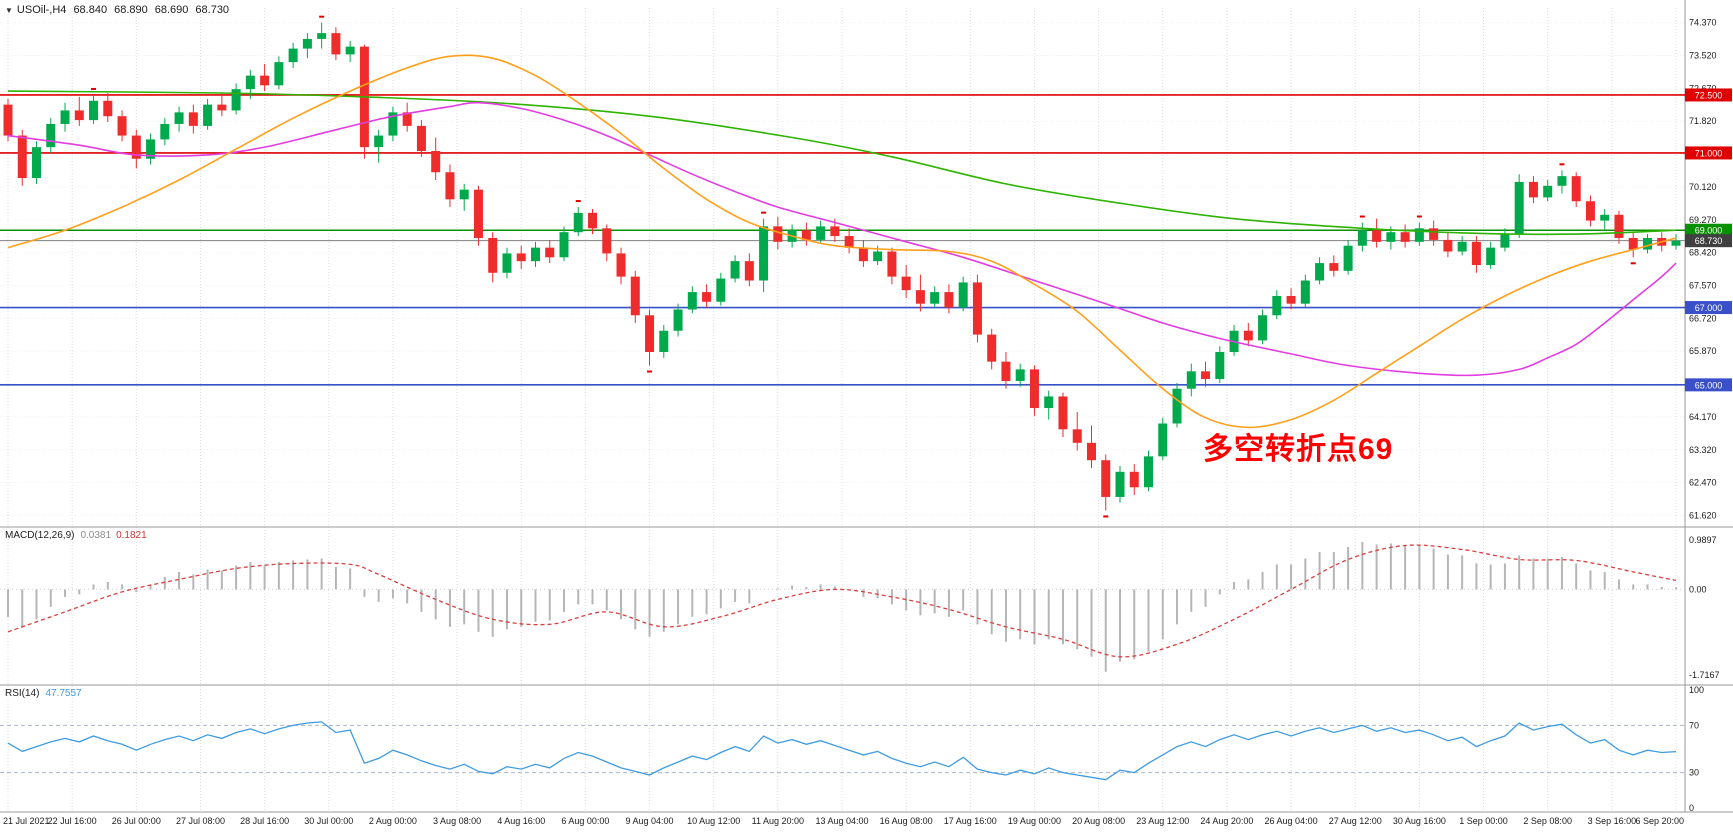 This screenshot has width=1733, height=835. What do you see at coordinates (1703, 318) in the screenshot?
I see `price-tick: 66.720` at bounding box center [1703, 318].